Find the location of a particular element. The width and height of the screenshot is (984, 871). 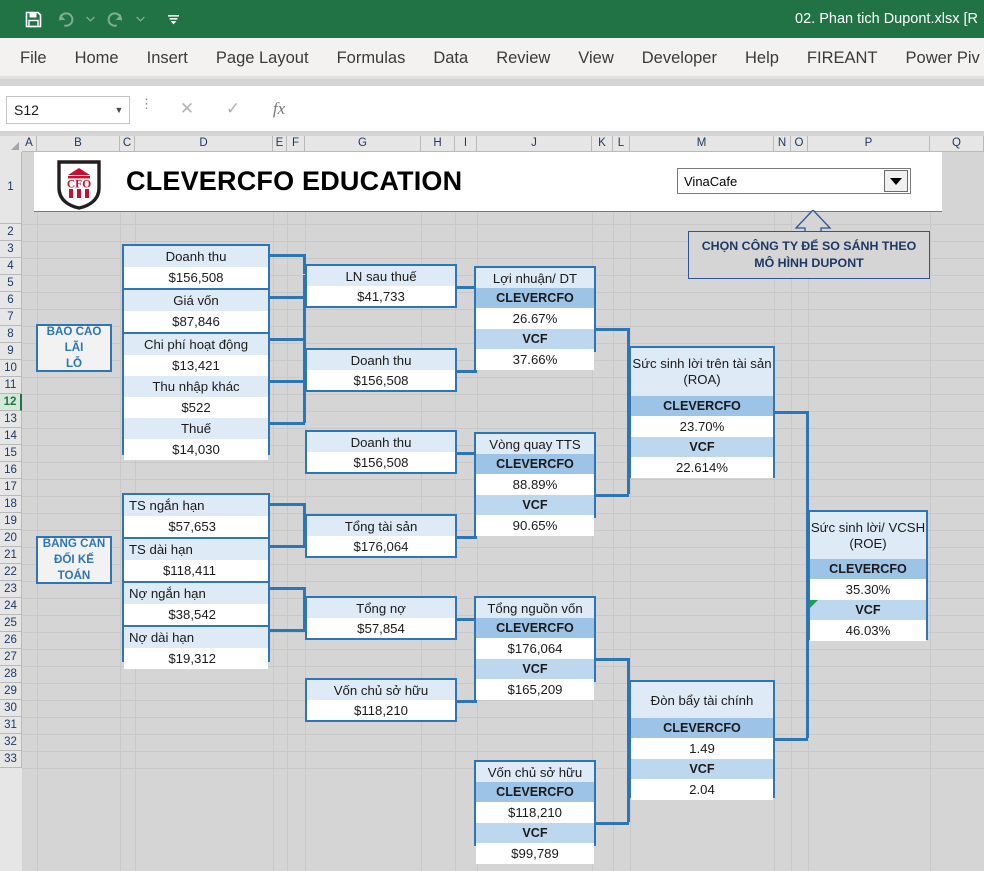

node-asset-turnover-company-b-label: VCF is located at coordinates (535, 505).